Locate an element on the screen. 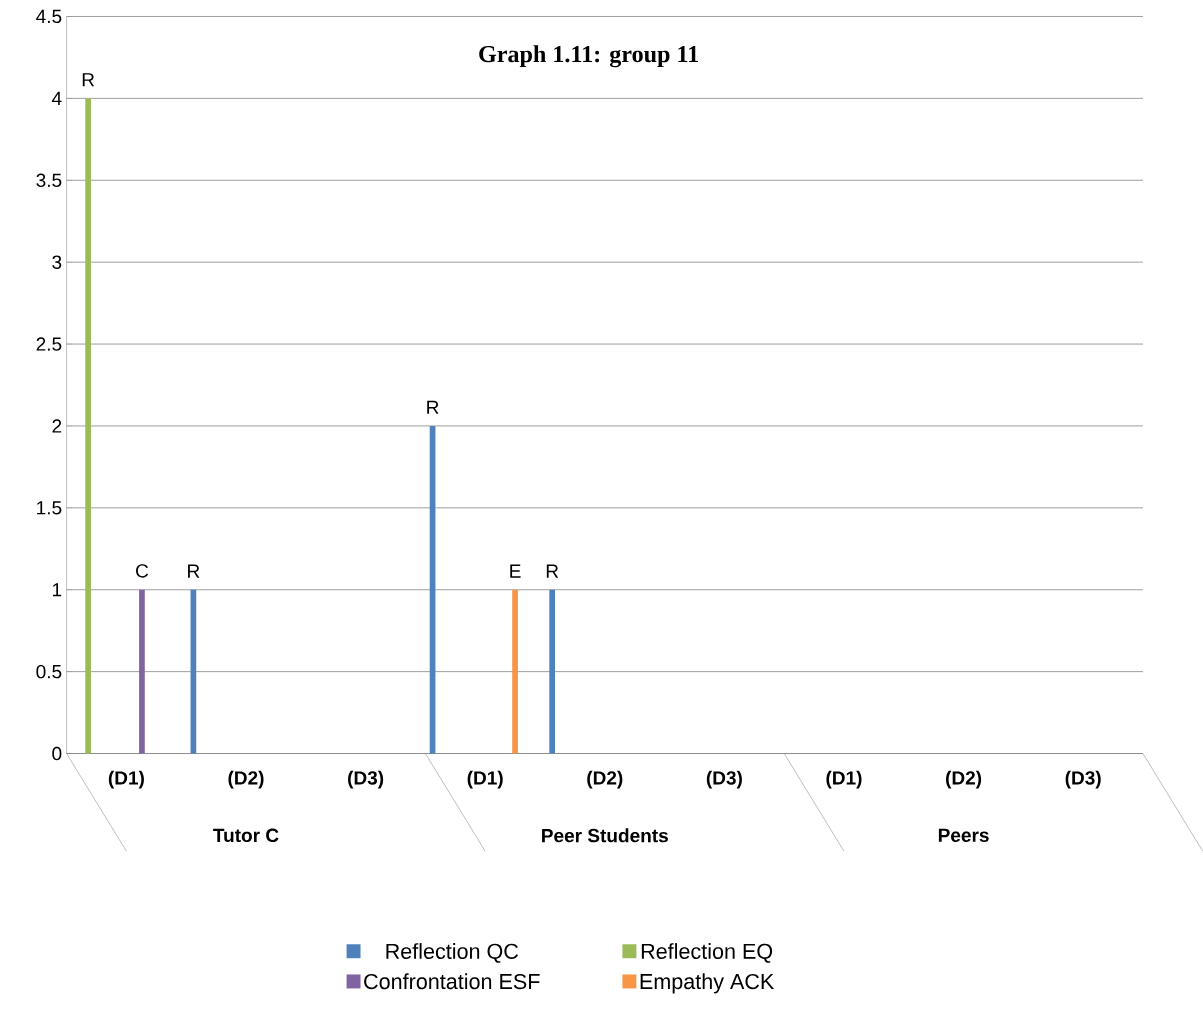 The image size is (1203, 1029). y-tick-label: 0.5 is located at coordinates (49, 671).